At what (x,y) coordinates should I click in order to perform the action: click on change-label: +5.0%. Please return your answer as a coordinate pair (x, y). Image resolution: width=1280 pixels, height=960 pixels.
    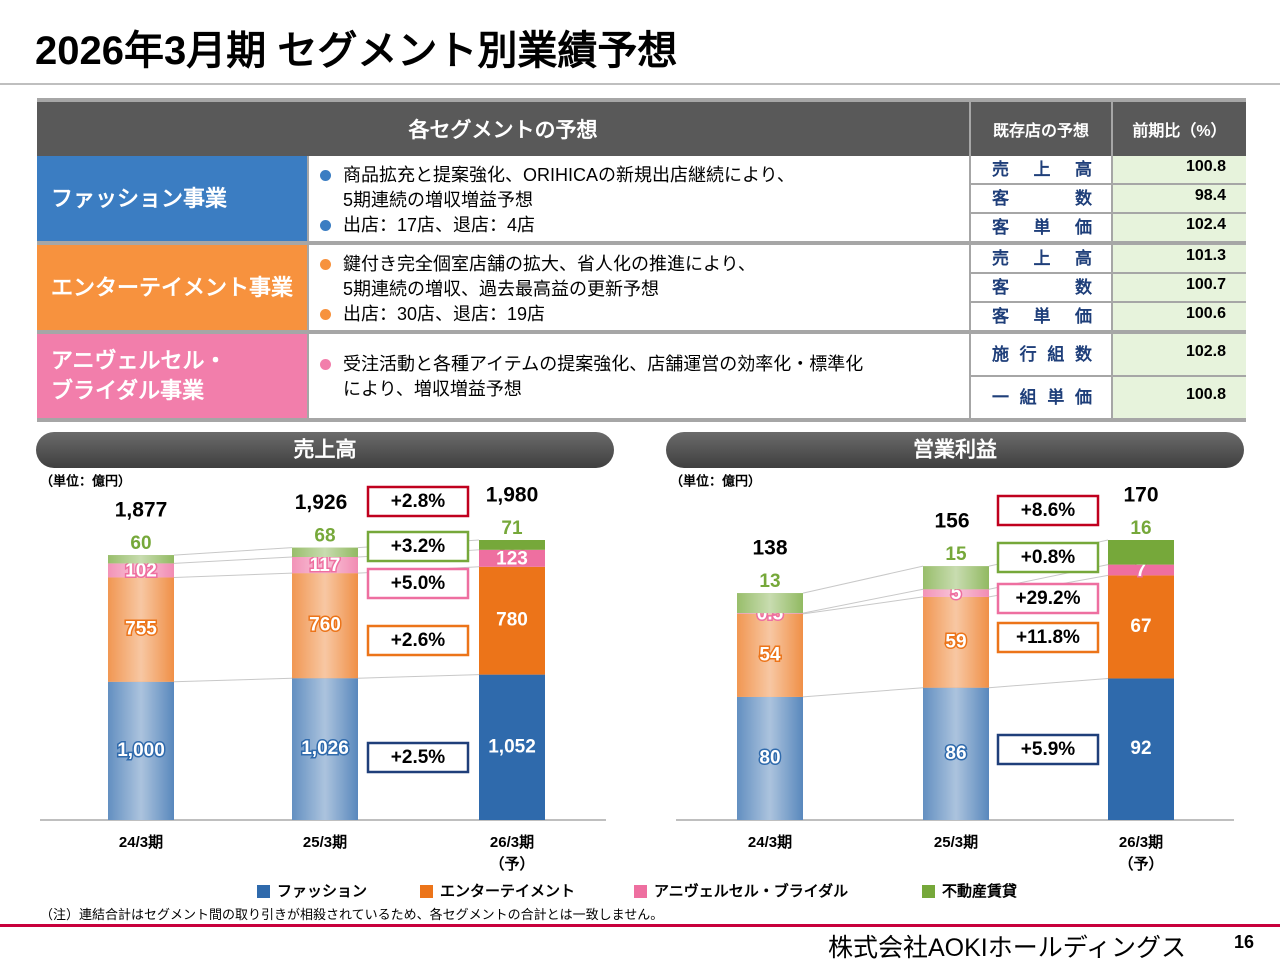
    Looking at the image, I should click on (418, 583).